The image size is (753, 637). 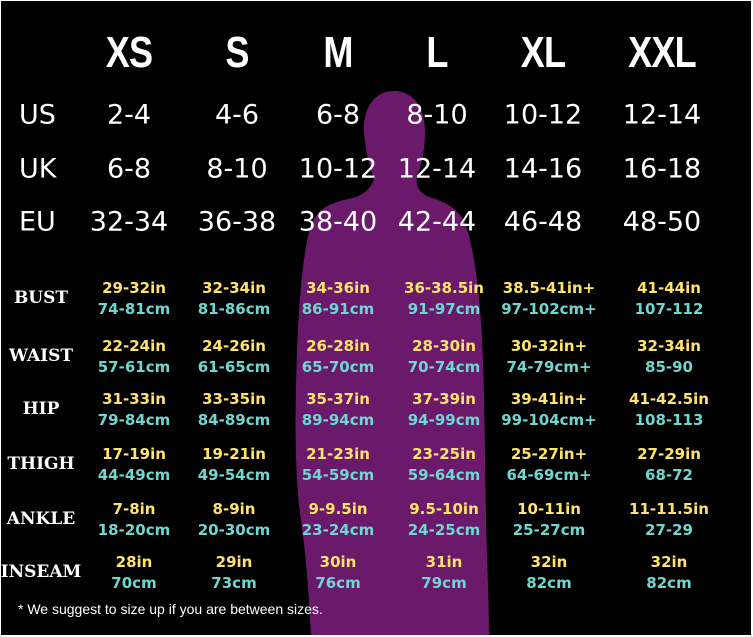 What do you see at coordinates (129, 169) in the screenshot?
I see `size-value-uk-xs: 6-8` at bounding box center [129, 169].